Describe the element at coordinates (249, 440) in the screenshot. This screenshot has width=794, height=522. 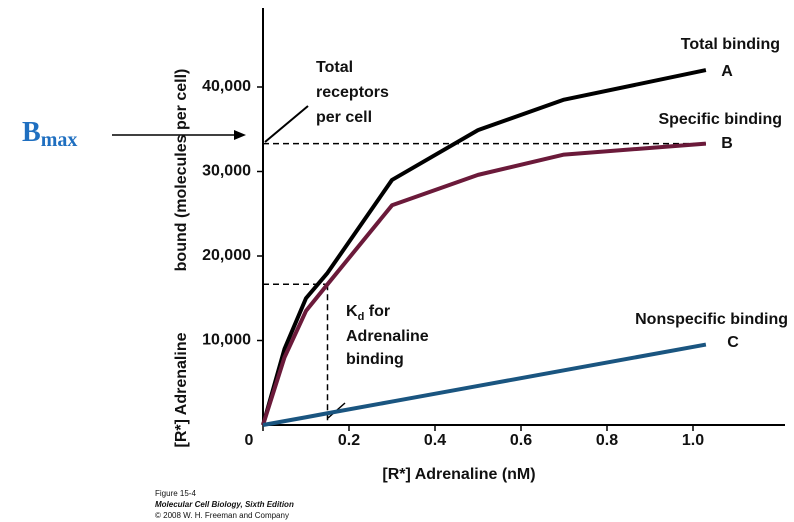
I see `x-tick-label: 0` at that location.